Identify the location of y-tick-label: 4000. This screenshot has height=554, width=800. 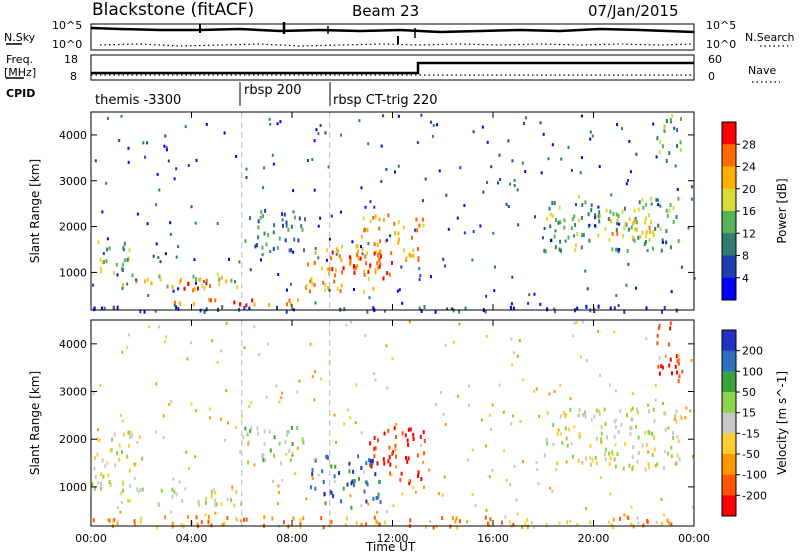
(73, 135).